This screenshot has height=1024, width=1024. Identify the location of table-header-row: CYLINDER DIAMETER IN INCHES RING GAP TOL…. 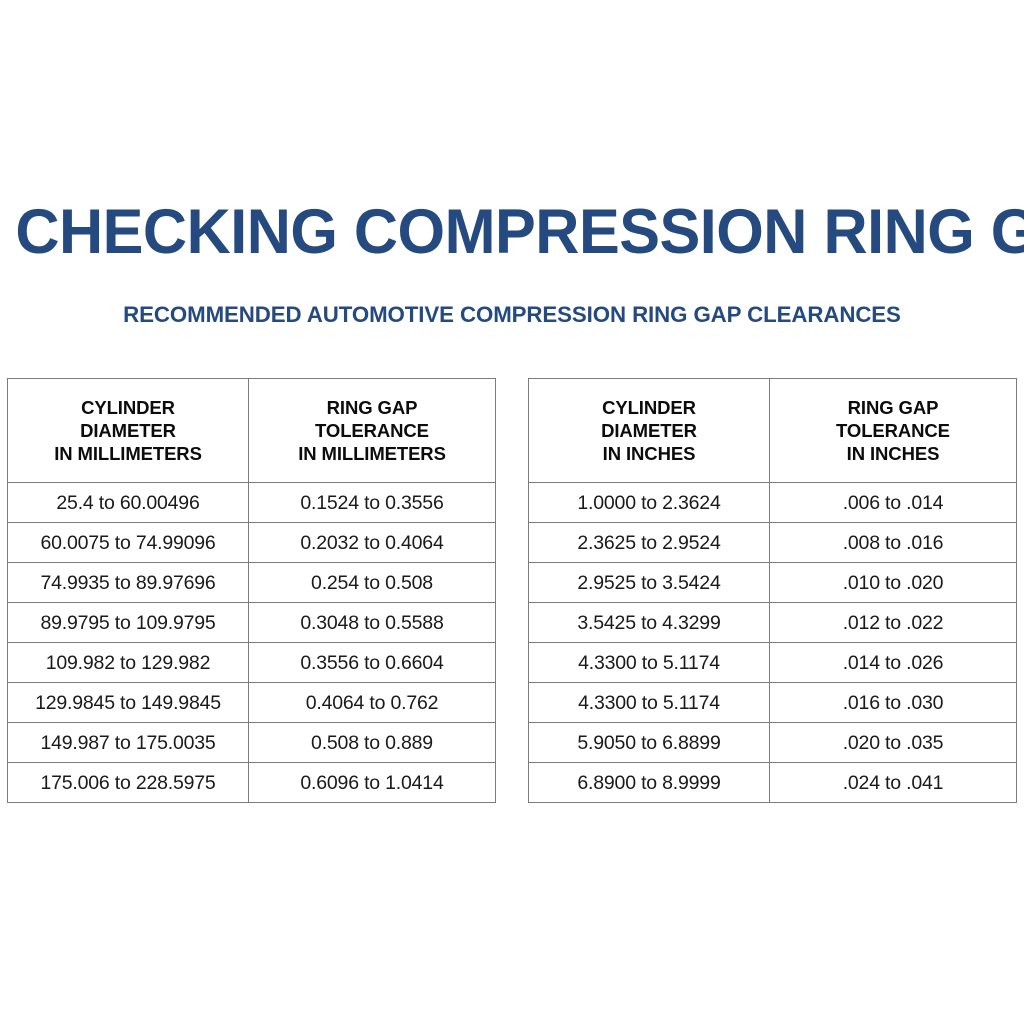
(772, 430).